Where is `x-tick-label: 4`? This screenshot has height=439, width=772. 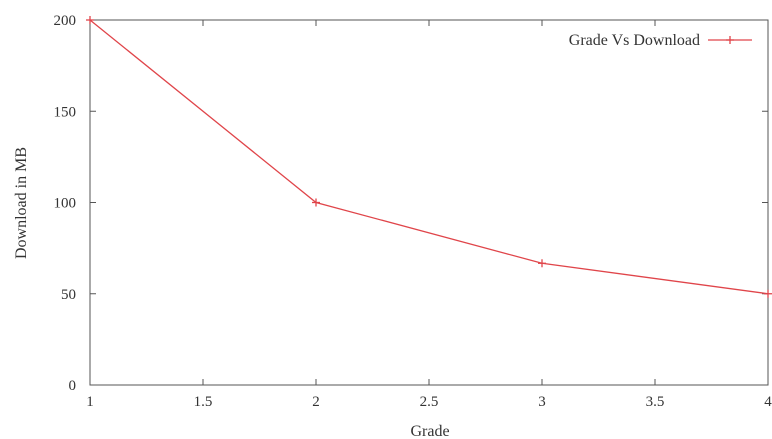 x-tick-label: 4 is located at coordinates (768, 402).